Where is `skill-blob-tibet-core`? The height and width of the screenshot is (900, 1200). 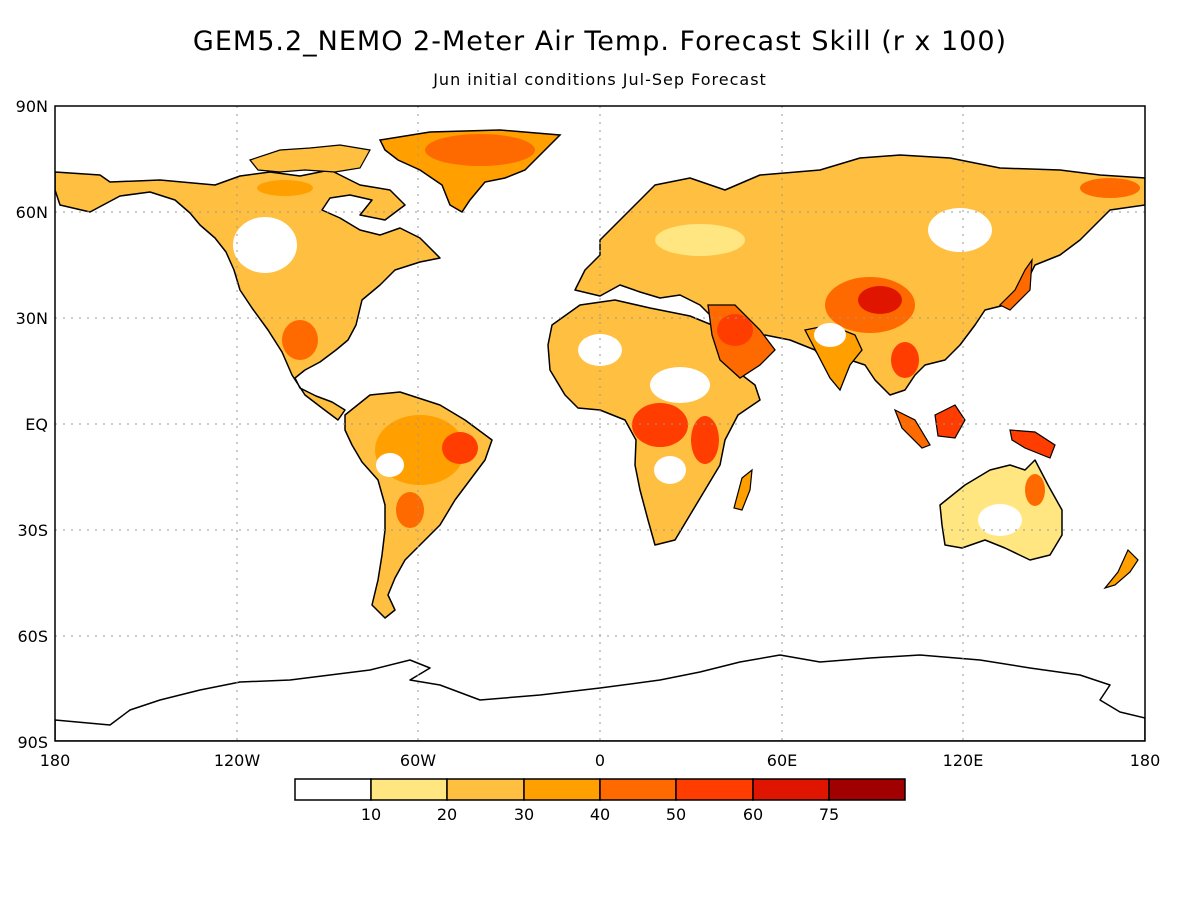 skill-blob-tibet-core is located at coordinates (880, 300).